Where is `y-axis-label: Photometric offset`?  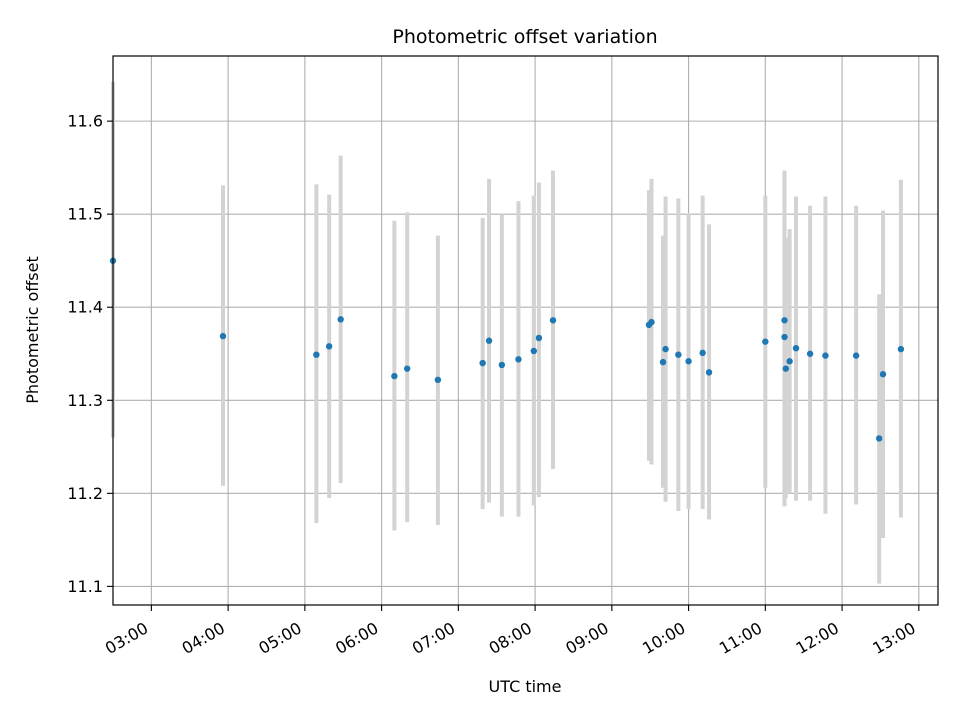
y-axis-label: Photometric offset is located at coordinates (32, 330).